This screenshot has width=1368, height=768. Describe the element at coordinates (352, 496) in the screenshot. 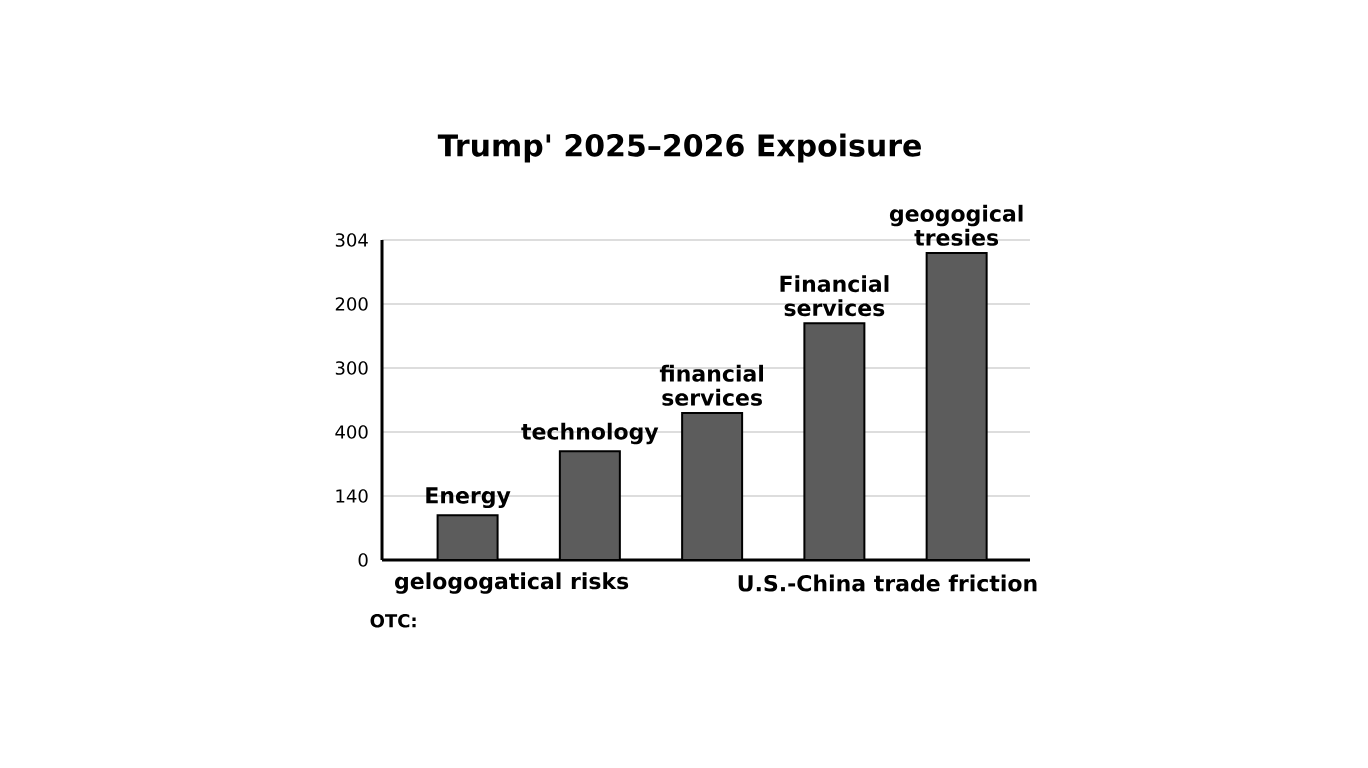

I see `text: 140` at that location.